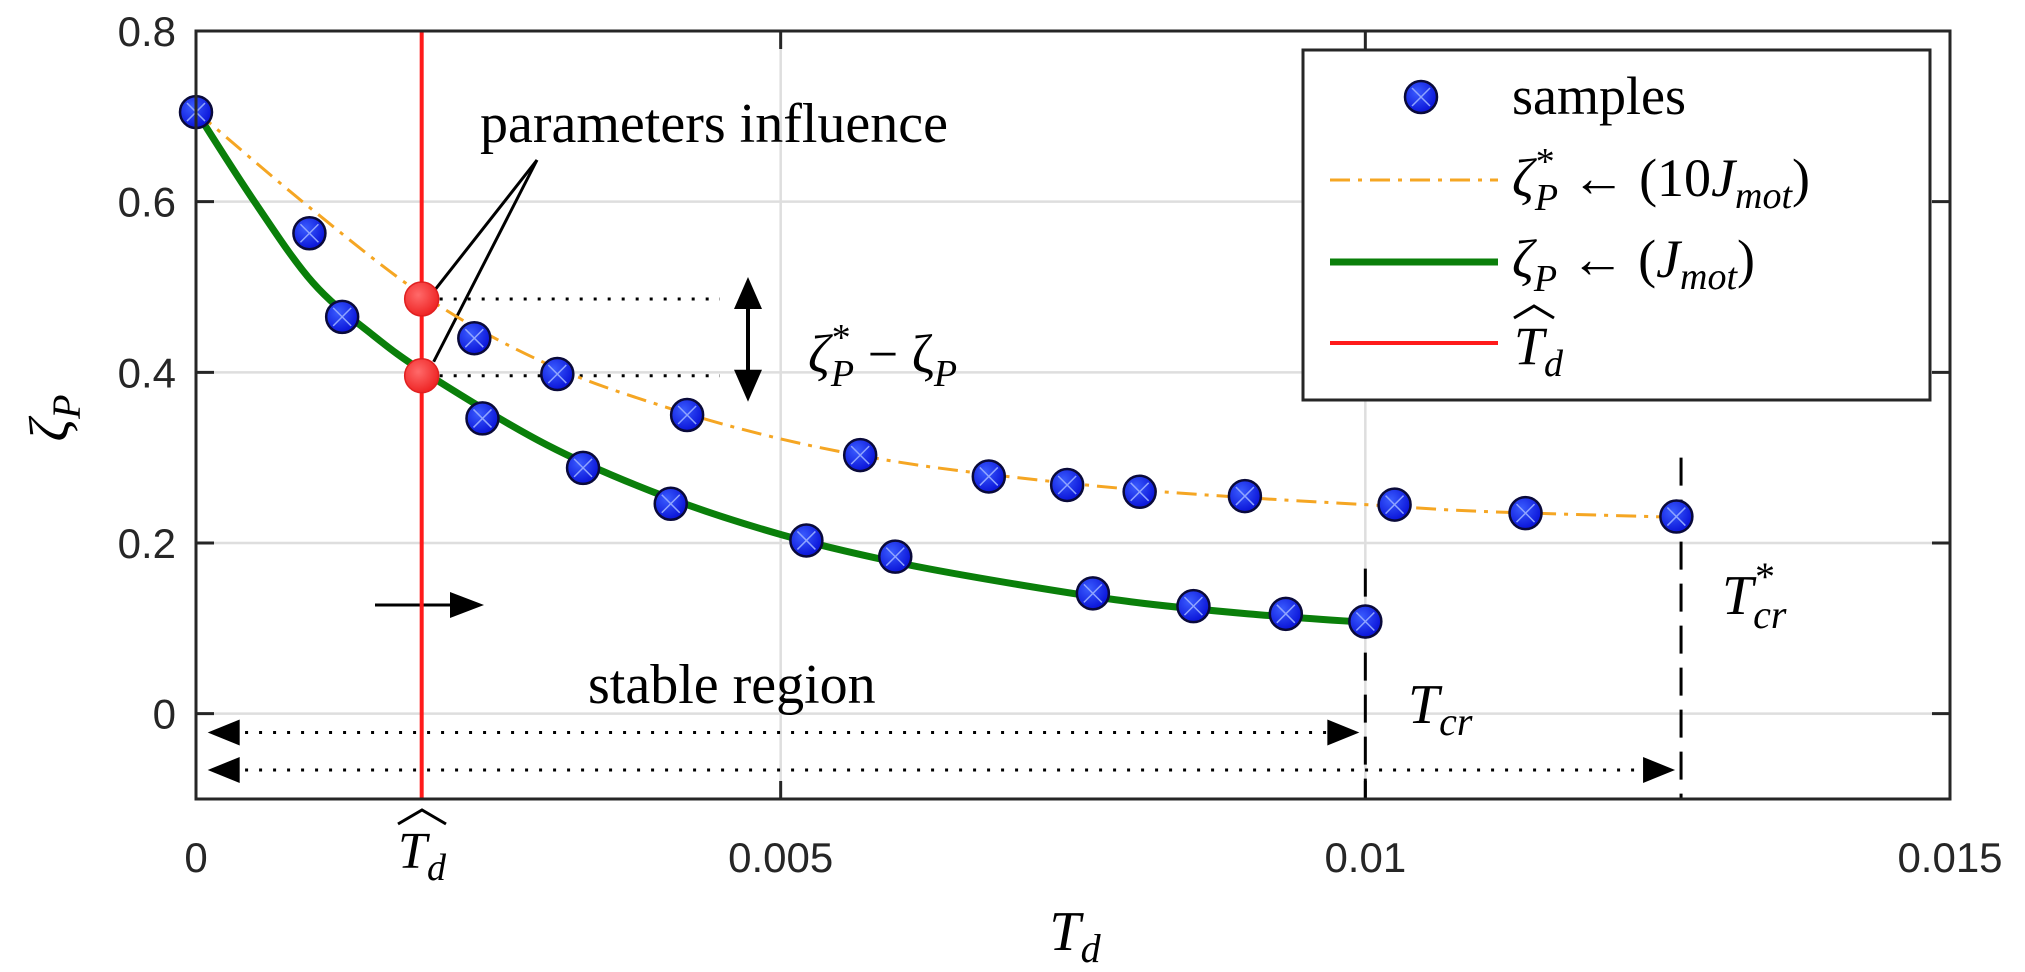 The height and width of the screenshot is (972, 2025). Describe the element at coordinates (147, 31) in the screenshot. I see `y-tick-label: 0.8` at that location.